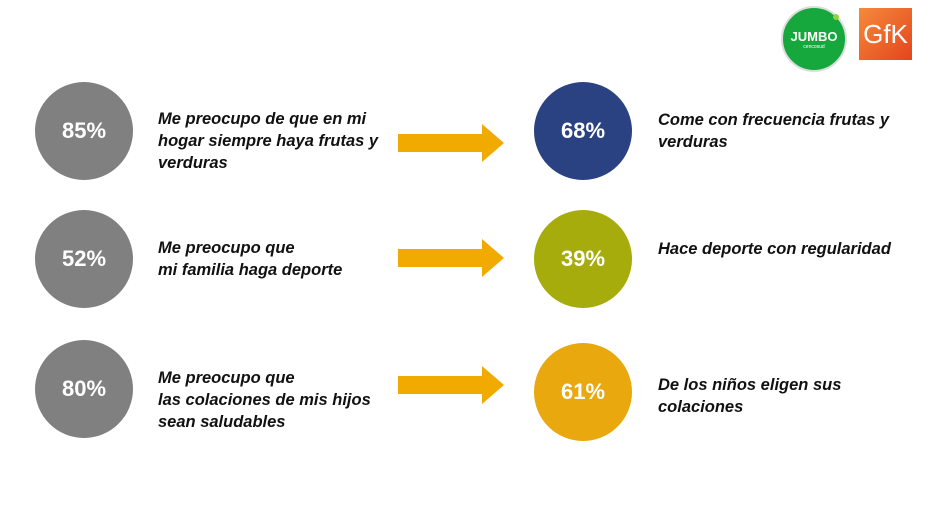 This screenshot has width=940, height=520. What do you see at coordinates (583, 259) in the screenshot?
I see `right-stat-circle: 39%` at bounding box center [583, 259].